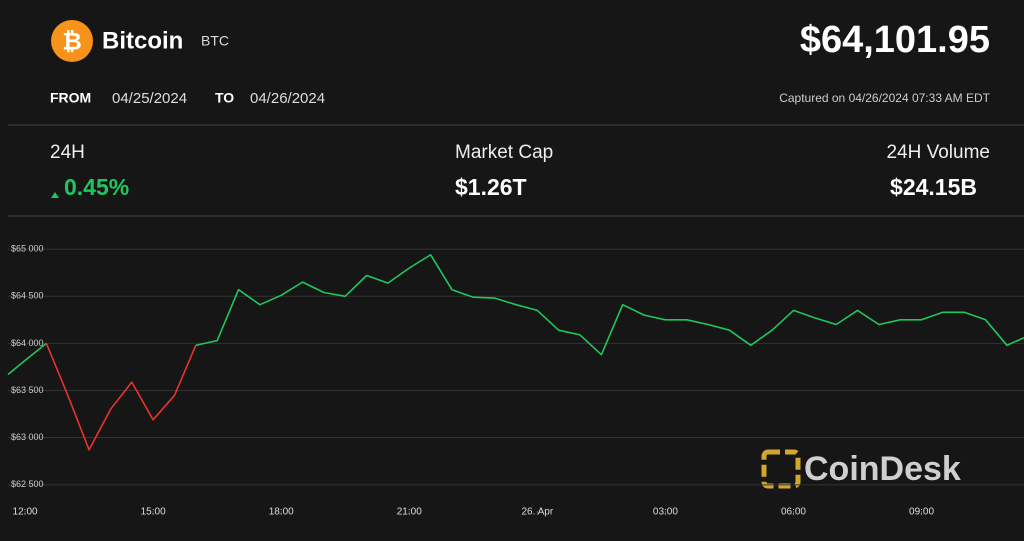  Describe the element at coordinates (27, 390) in the screenshot. I see `y-tick-label: $63 500` at that location.